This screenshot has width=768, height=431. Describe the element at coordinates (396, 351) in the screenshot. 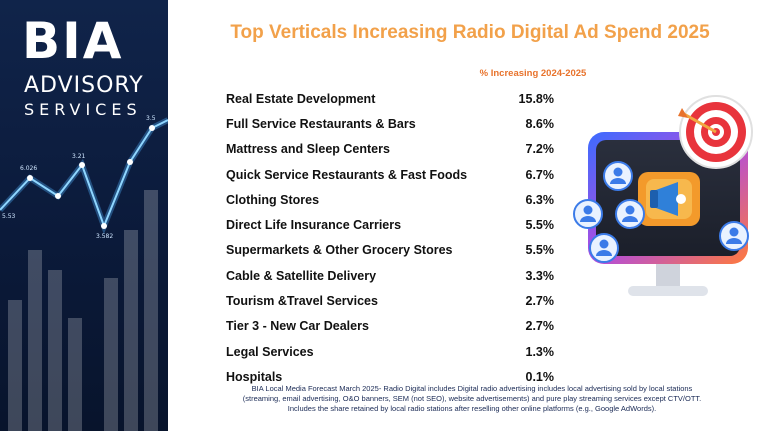

I see `table-row: Legal Services 1.3%` at that location.